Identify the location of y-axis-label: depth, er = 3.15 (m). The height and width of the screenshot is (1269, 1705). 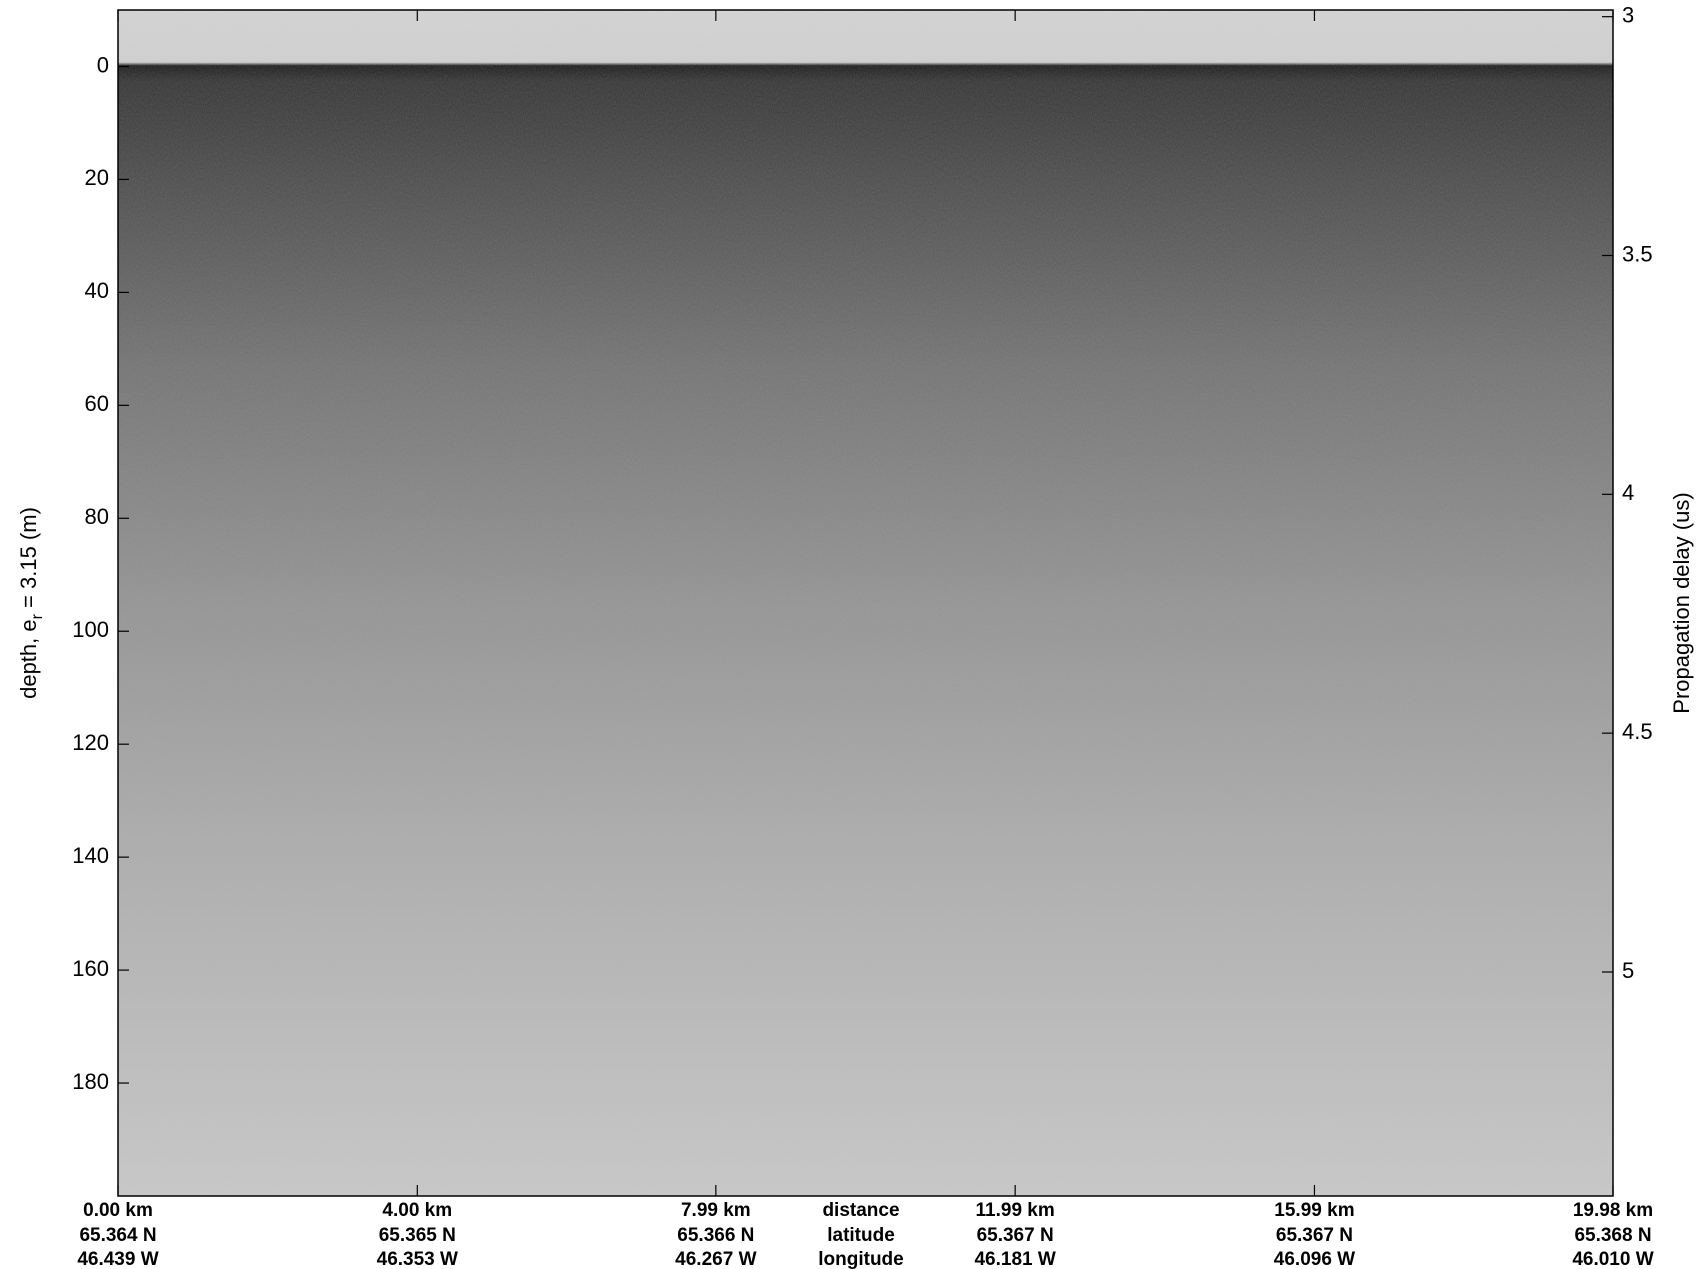
(31, 603).